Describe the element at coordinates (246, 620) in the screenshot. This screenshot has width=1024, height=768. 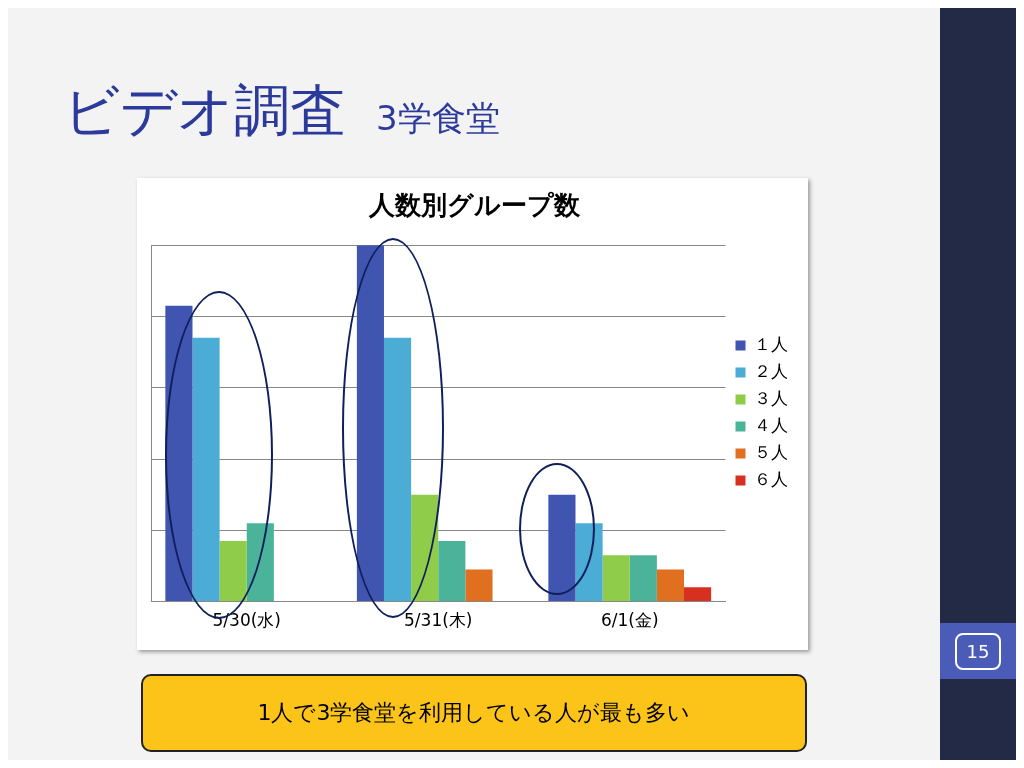
I see `x-tick-label: 5/30(水)` at that location.